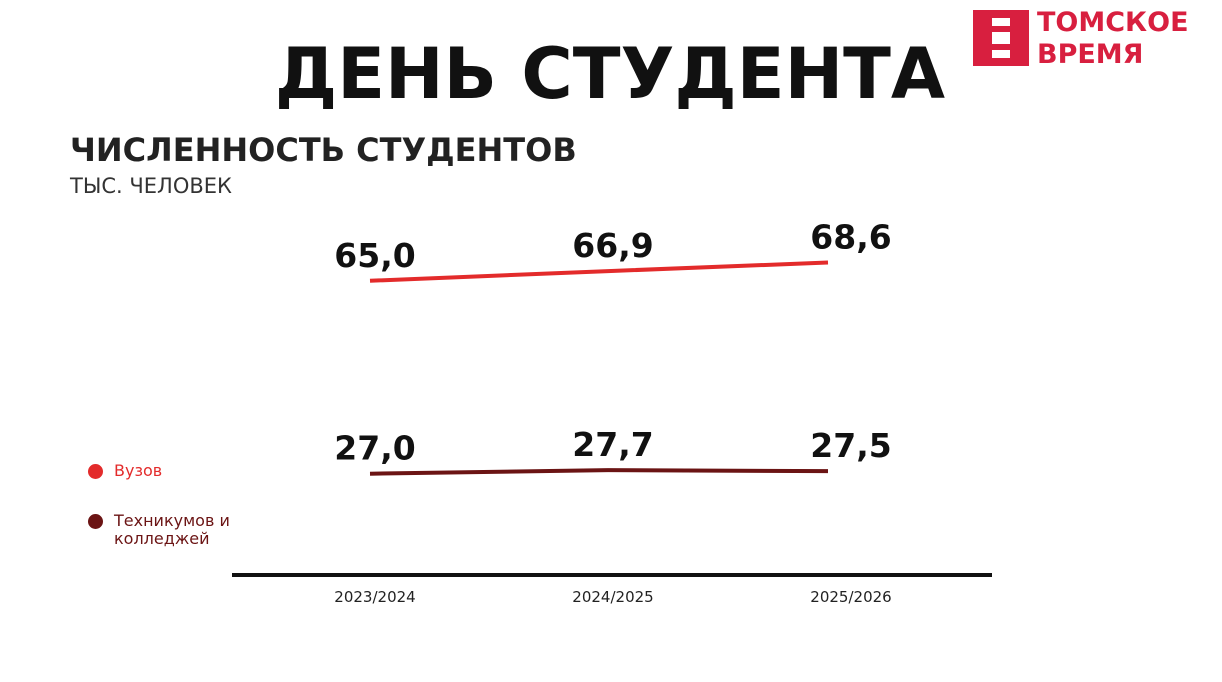 This screenshot has height=682, width=1222. I want to click on x-tick-label: 2024/2025, so click(612, 597).